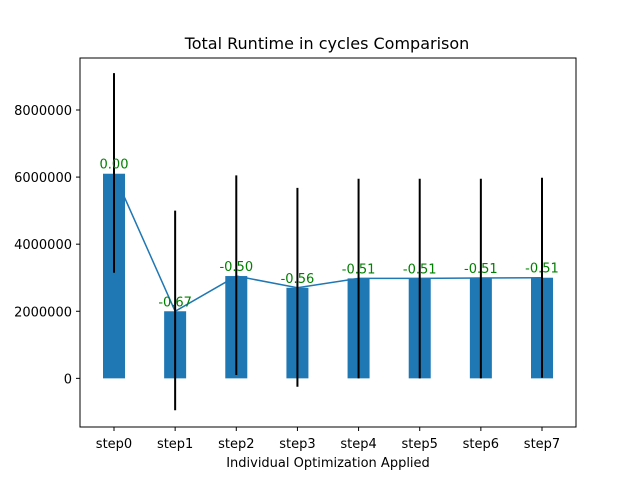 The width and height of the screenshot is (640, 480). What do you see at coordinates (328, 463) in the screenshot?
I see `x-axis-label: Individual Optimization Applied` at bounding box center [328, 463].